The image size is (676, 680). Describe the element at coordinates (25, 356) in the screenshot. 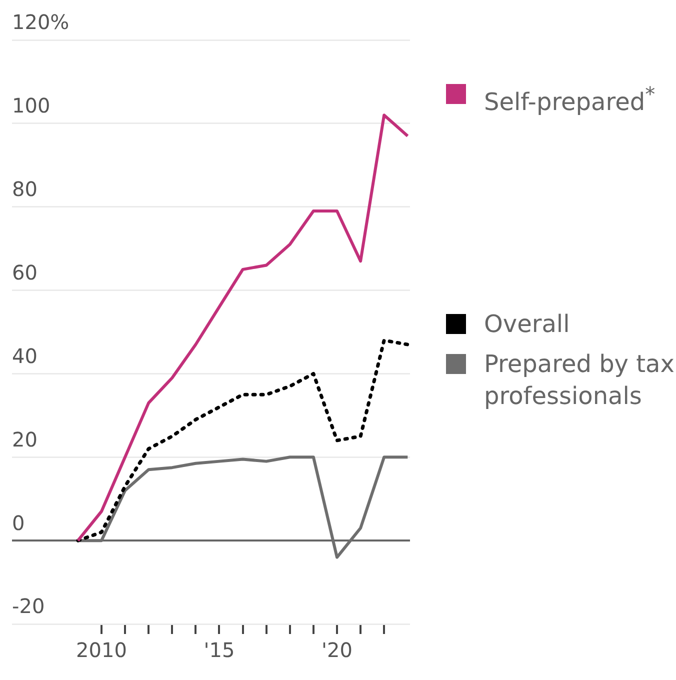

I see `y-tick-label: 40` at that location.